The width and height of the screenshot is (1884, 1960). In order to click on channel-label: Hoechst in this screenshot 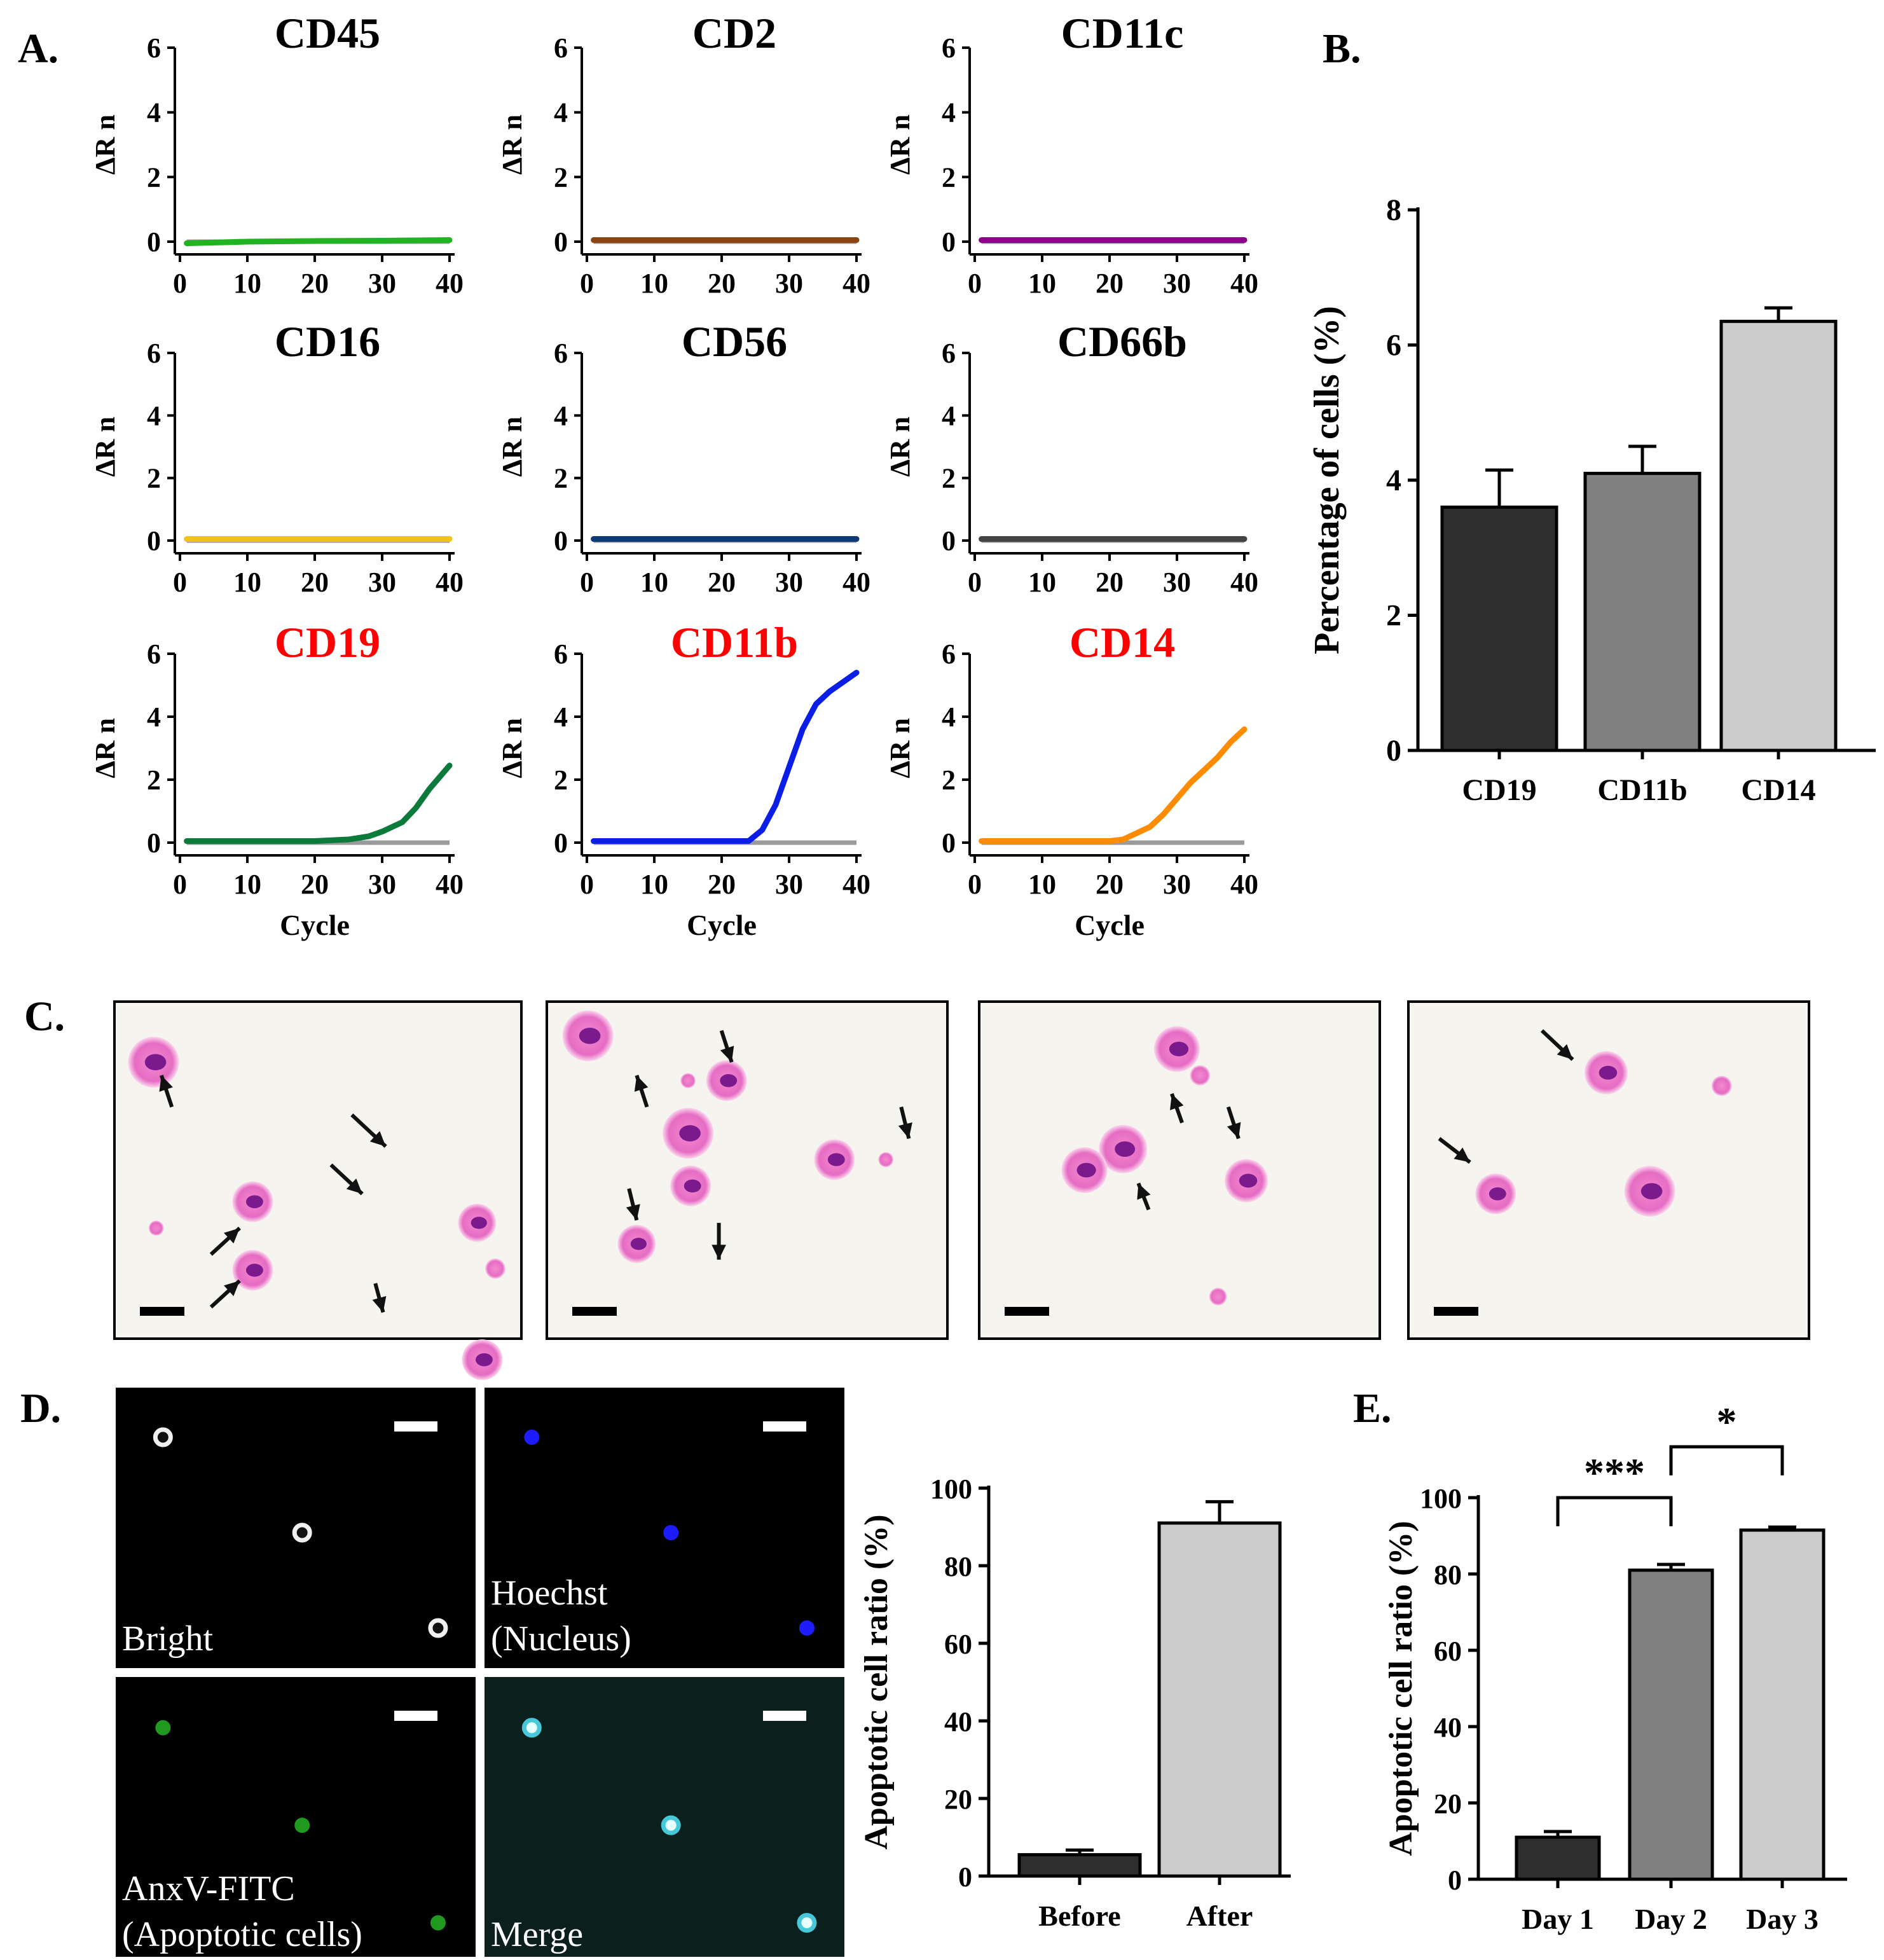, I will do `click(549, 1593)`.